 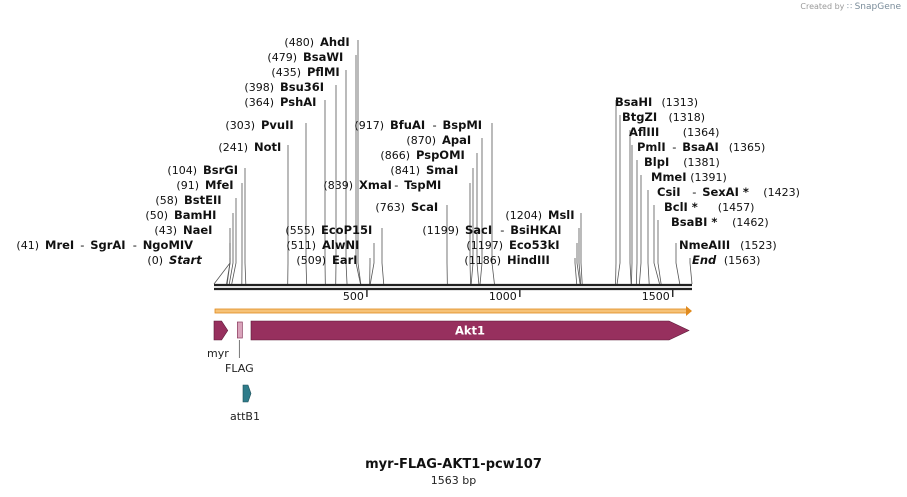 I want to click on site-position-label: (43), so click(x=165, y=230).